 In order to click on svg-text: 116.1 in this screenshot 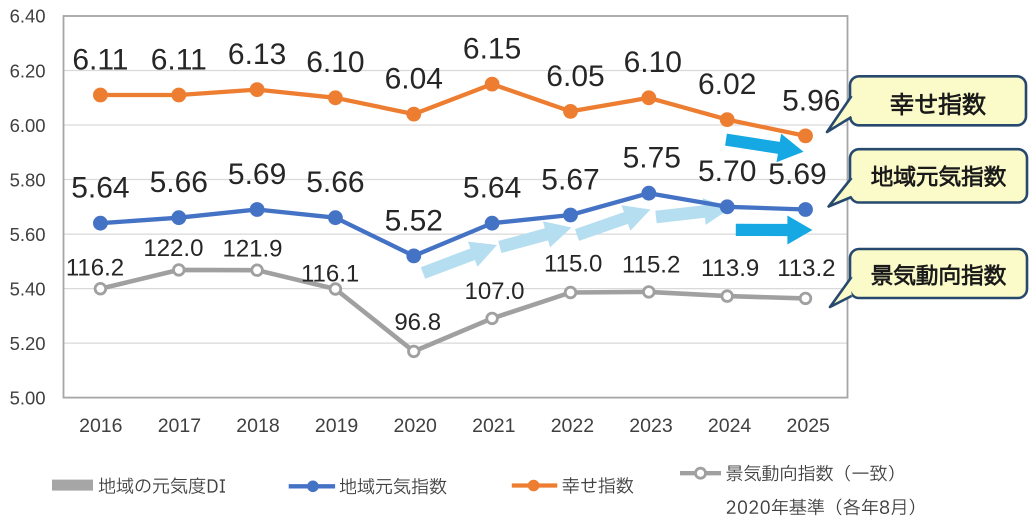, I will do `click(330, 274)`.